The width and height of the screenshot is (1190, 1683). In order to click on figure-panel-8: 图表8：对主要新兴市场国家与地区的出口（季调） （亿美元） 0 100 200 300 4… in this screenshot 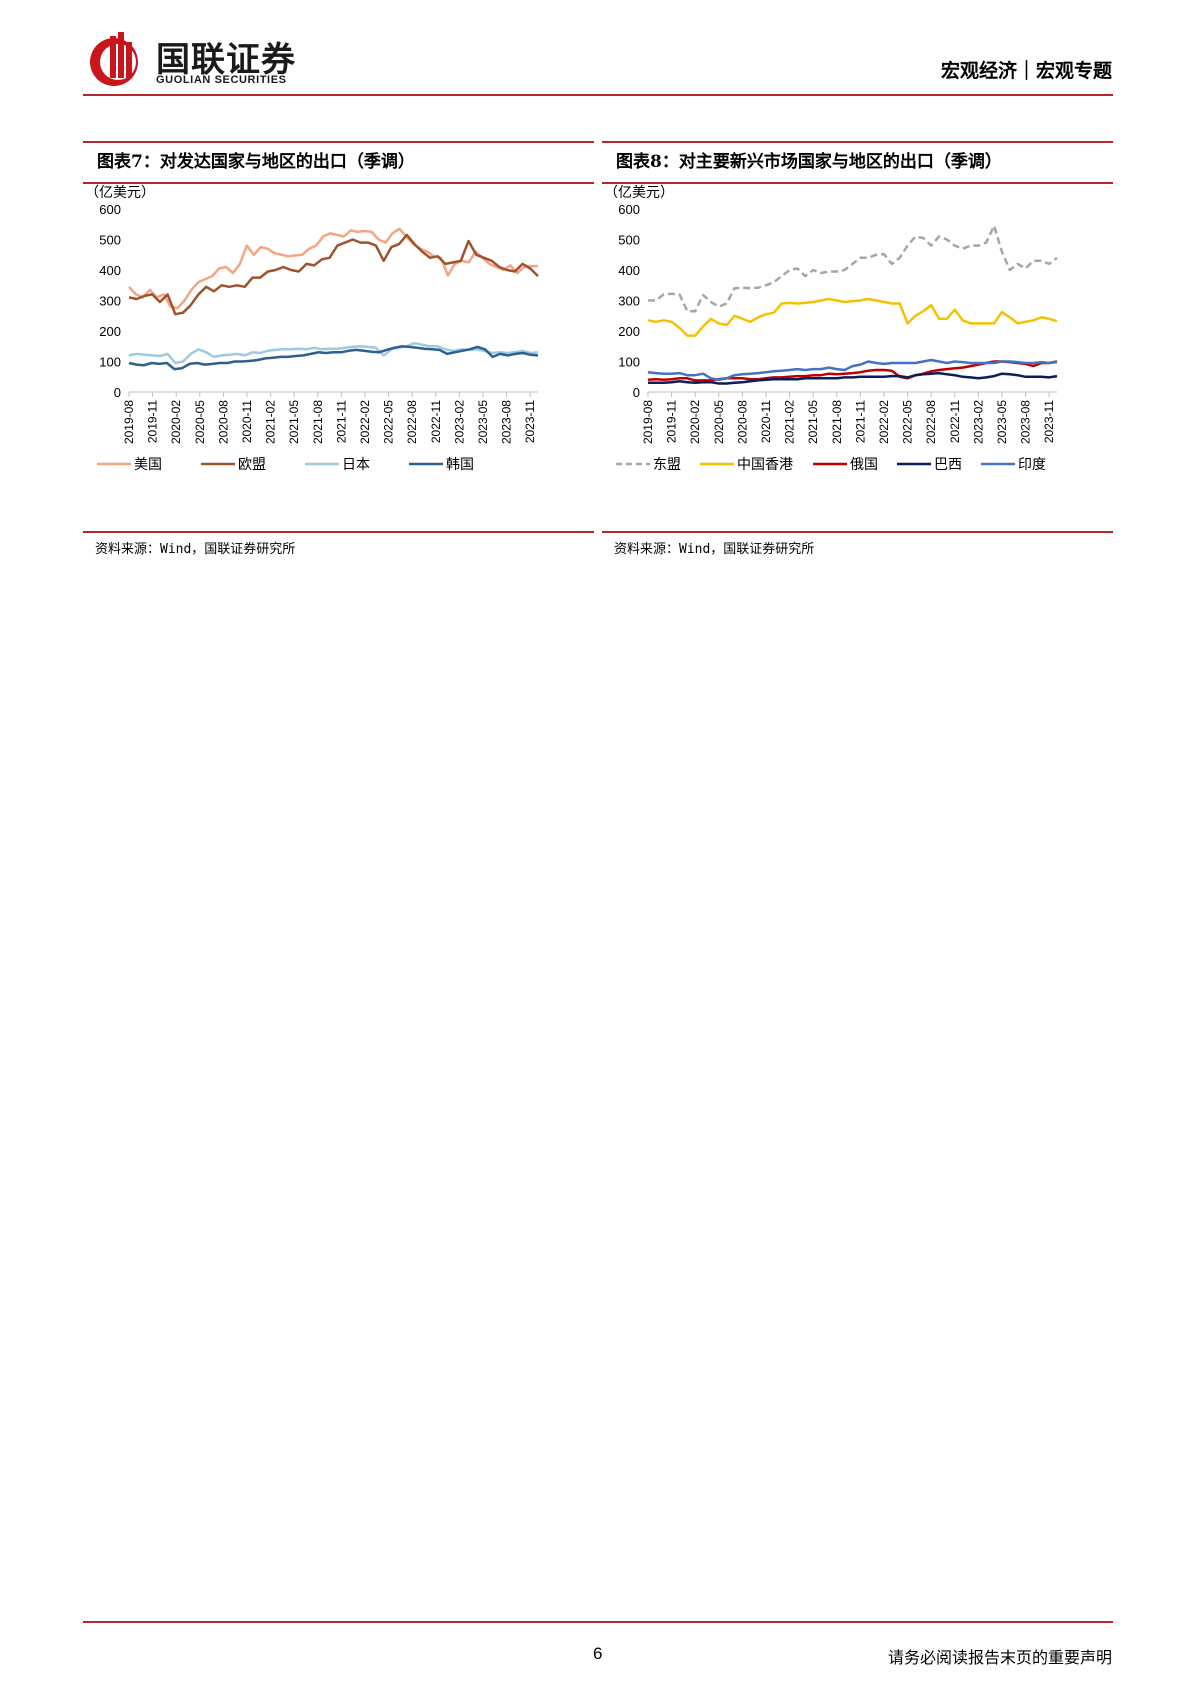, I will do `click(857, 349)`.